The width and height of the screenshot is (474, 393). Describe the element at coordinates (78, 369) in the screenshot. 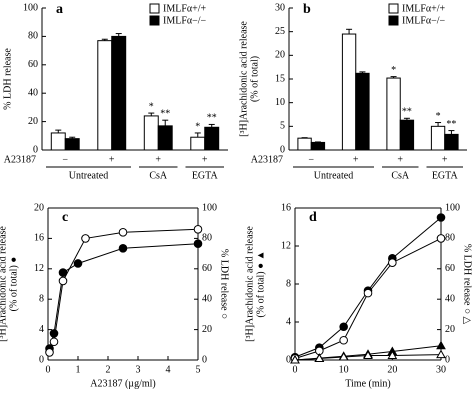

I see `tick-label: 1` at that location.